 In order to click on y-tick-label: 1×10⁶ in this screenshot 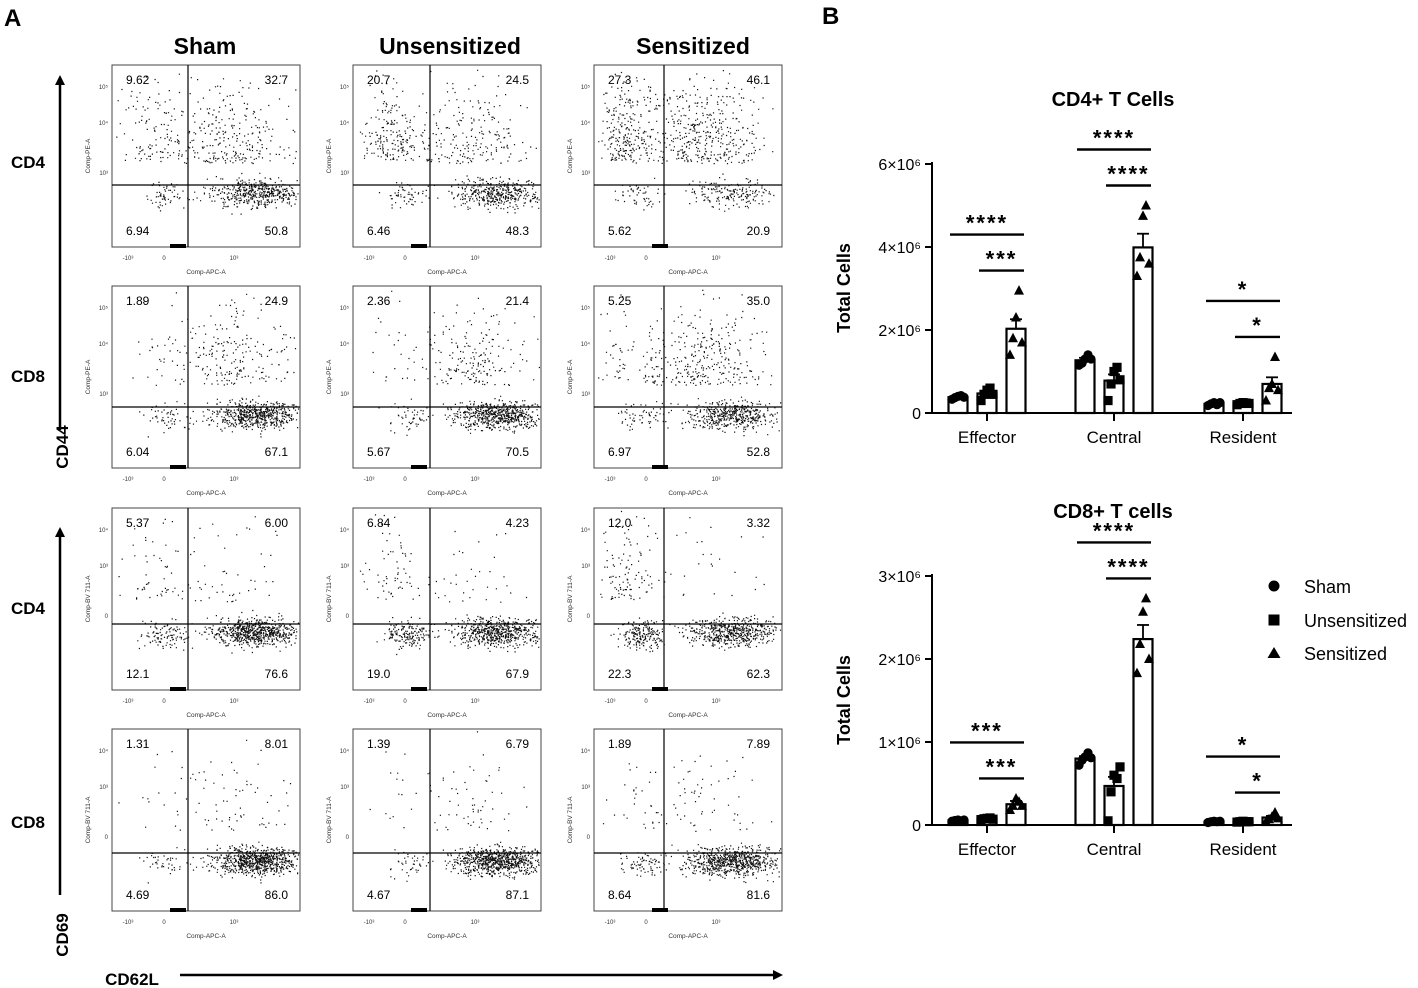, I will do `click(899, 743)`.